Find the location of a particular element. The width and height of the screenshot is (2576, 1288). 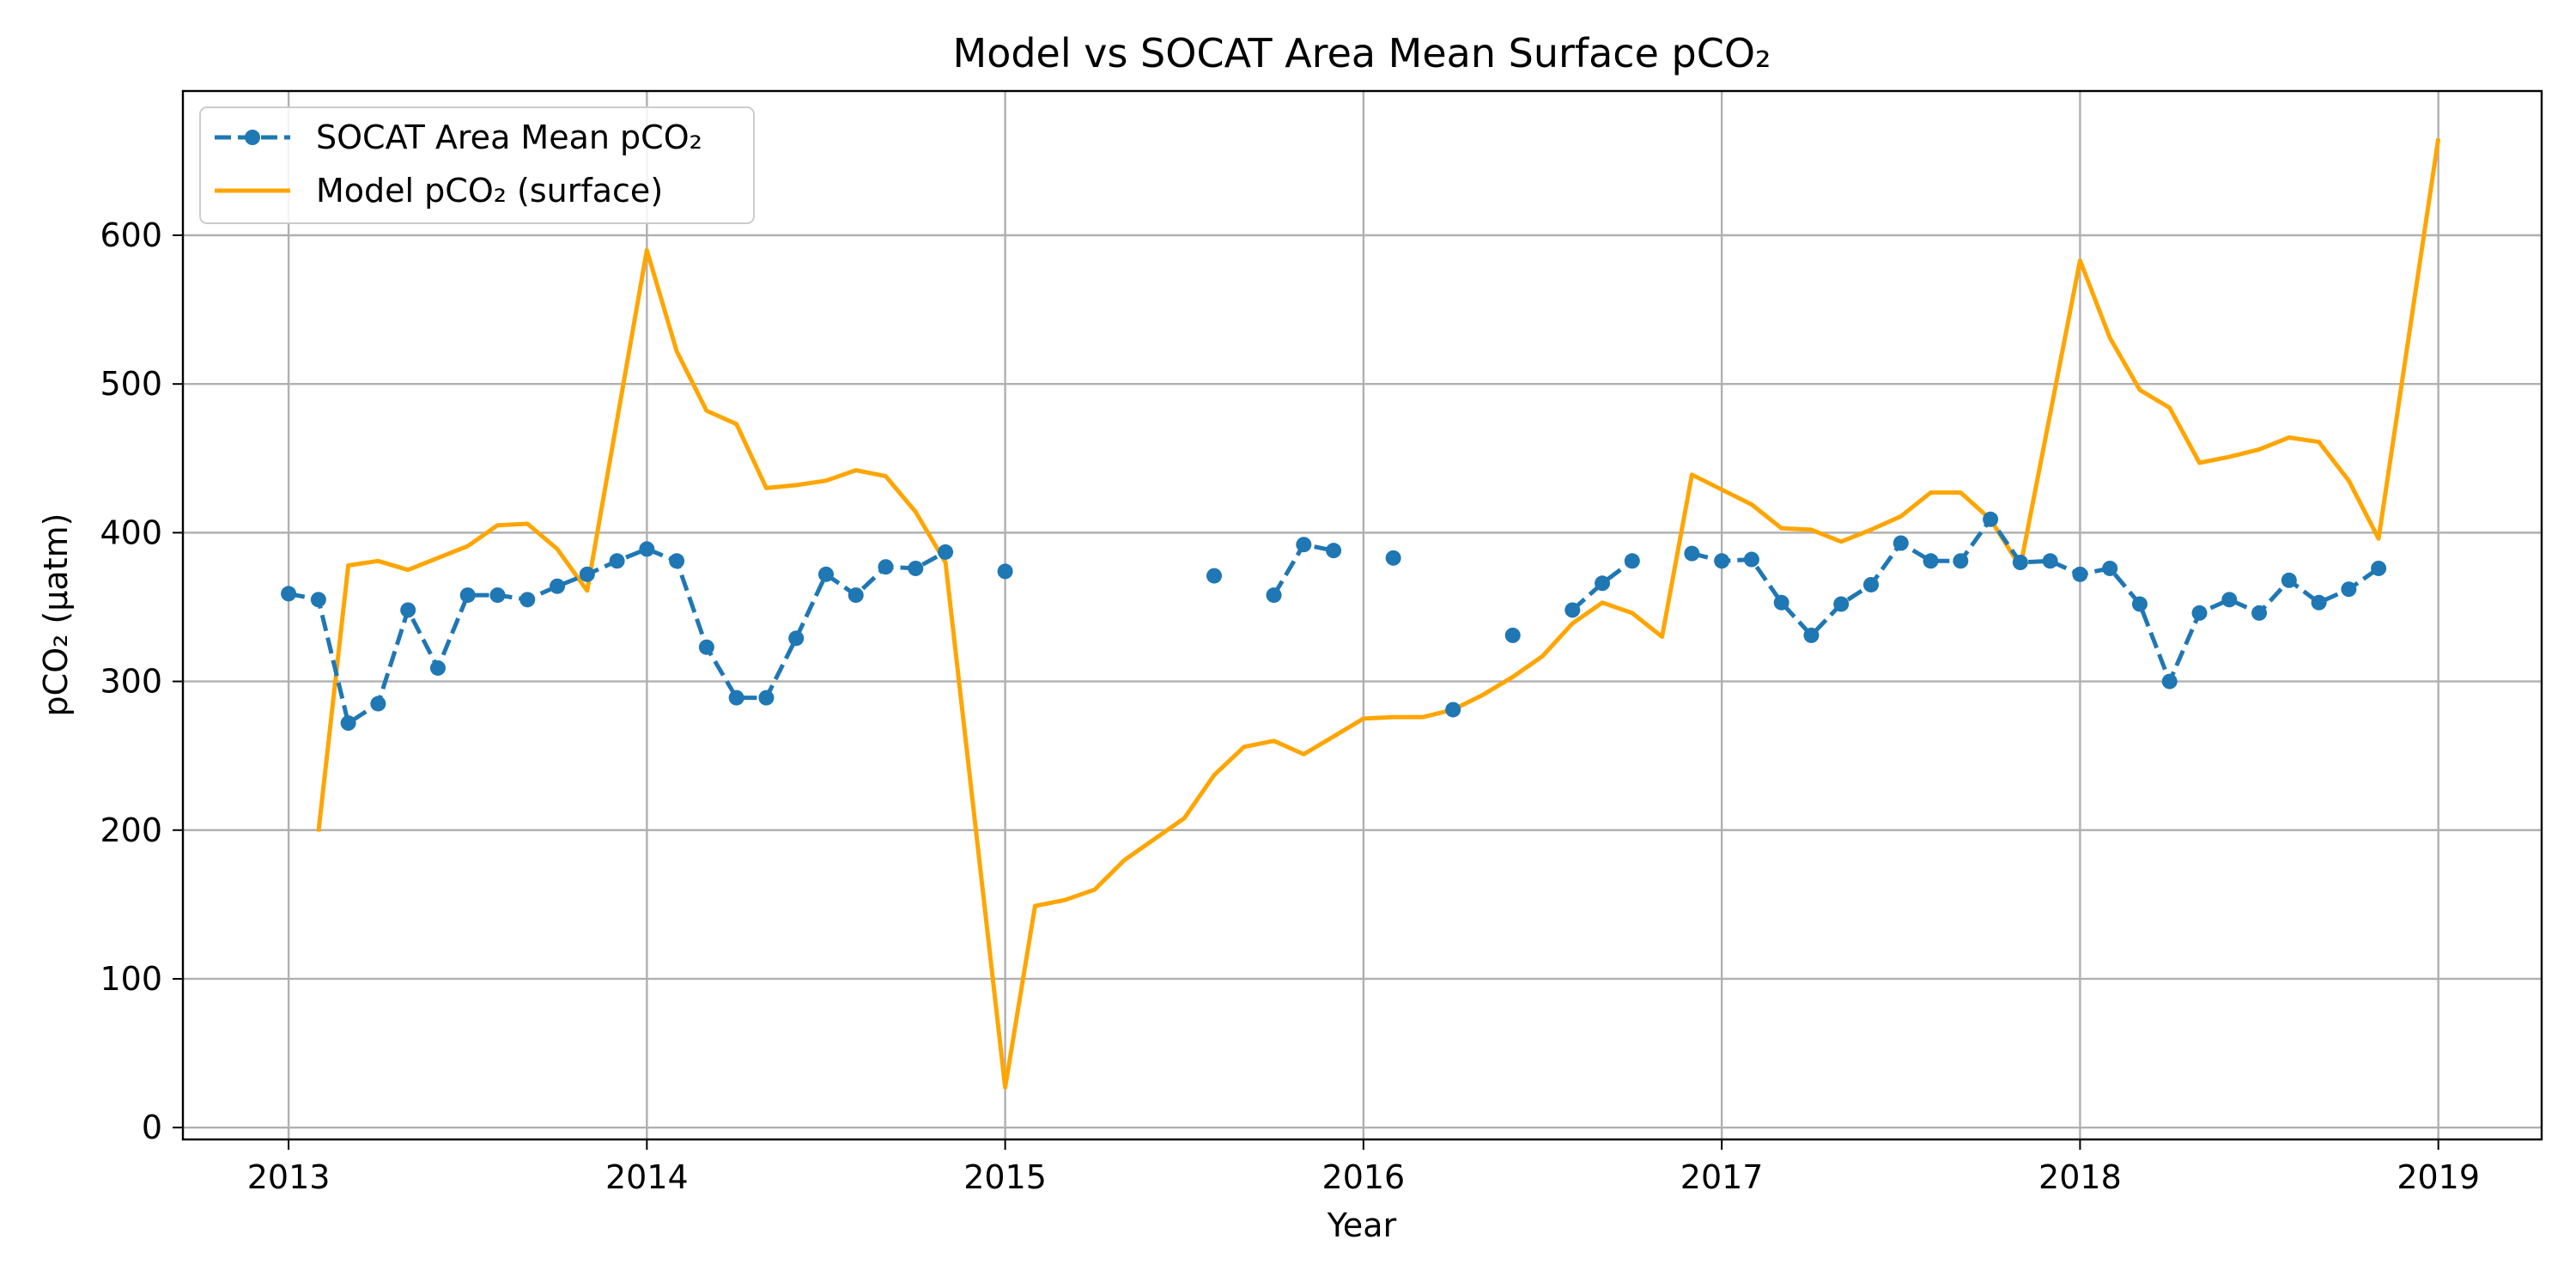

chart-title: Model vs SOCAT Area Mean Surface pCO₂ is located at coordinates (1362, 53).